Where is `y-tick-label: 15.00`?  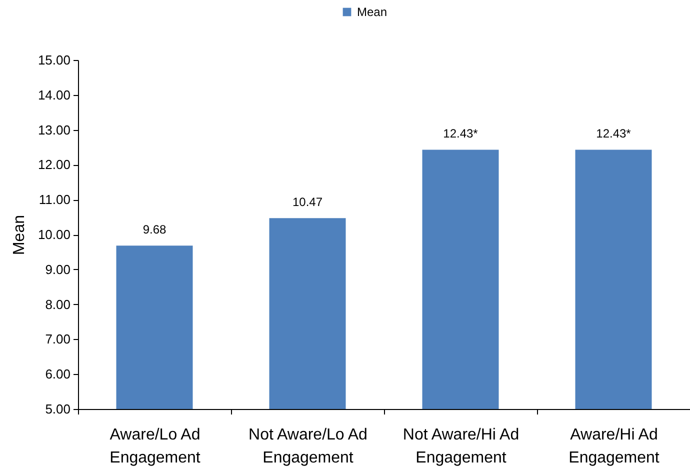 y-tick-label: 15.00 is located at coordinates (54, 60).